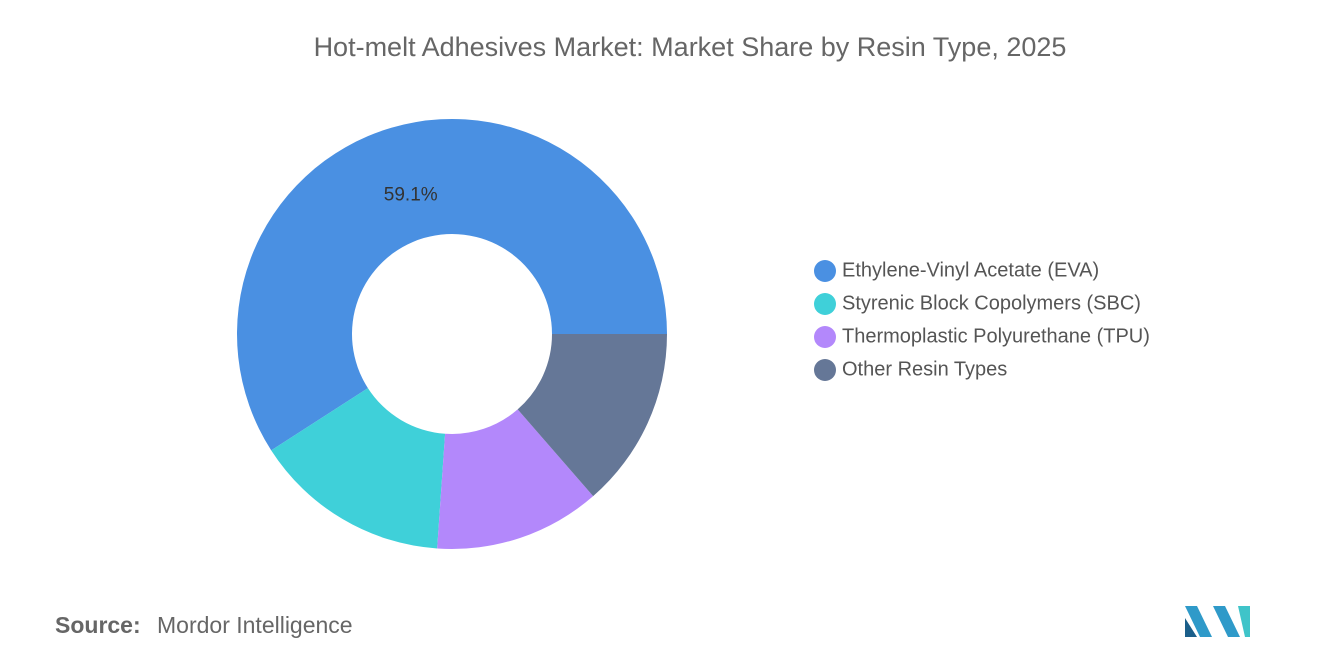 This screenshot has height=665, width=1320. What do you see at coordinates (996, 336) in the screenshot?
I see `legend-label: Thermoplastic Polyurethane (TPU)` at bounding box center [996, 336].